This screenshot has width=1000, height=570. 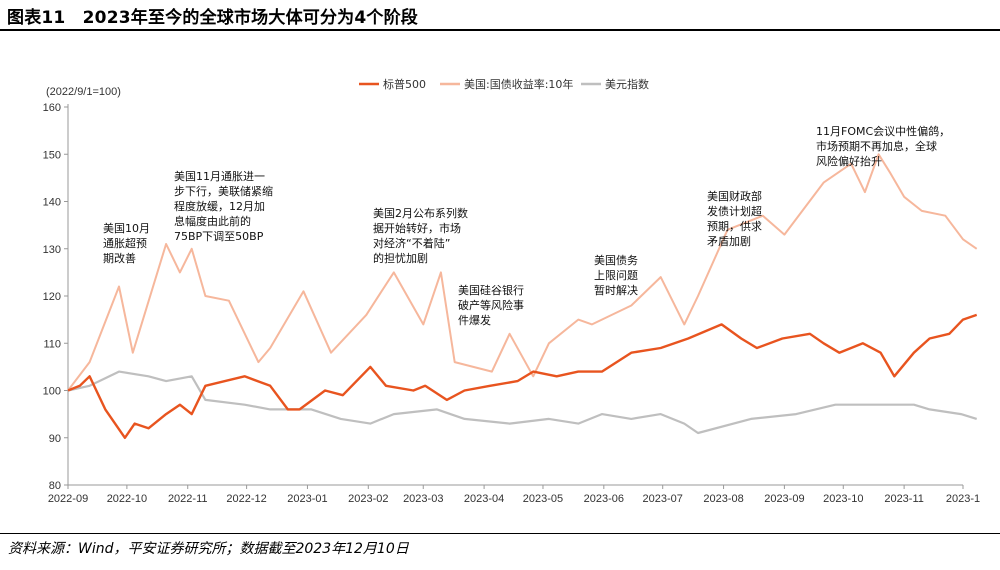 I want to click on annotation-line: 发债计划超, so click(x=734, y=211).